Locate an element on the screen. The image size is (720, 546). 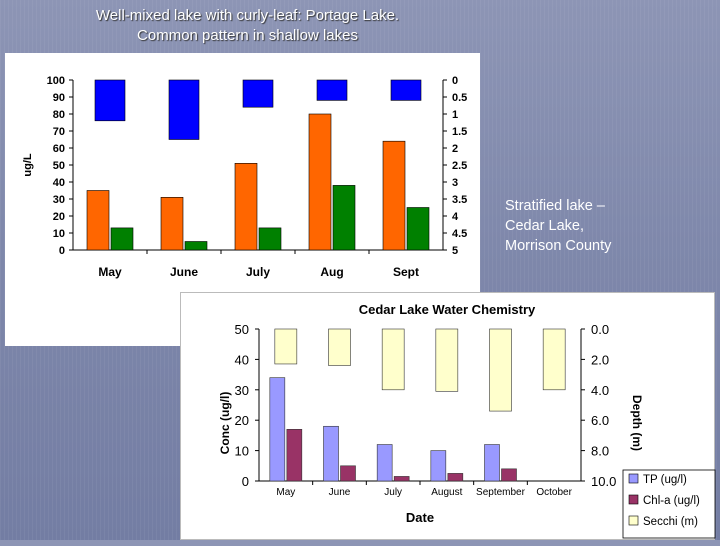
x-axis-label: Date is located at coordinates (420, 517).